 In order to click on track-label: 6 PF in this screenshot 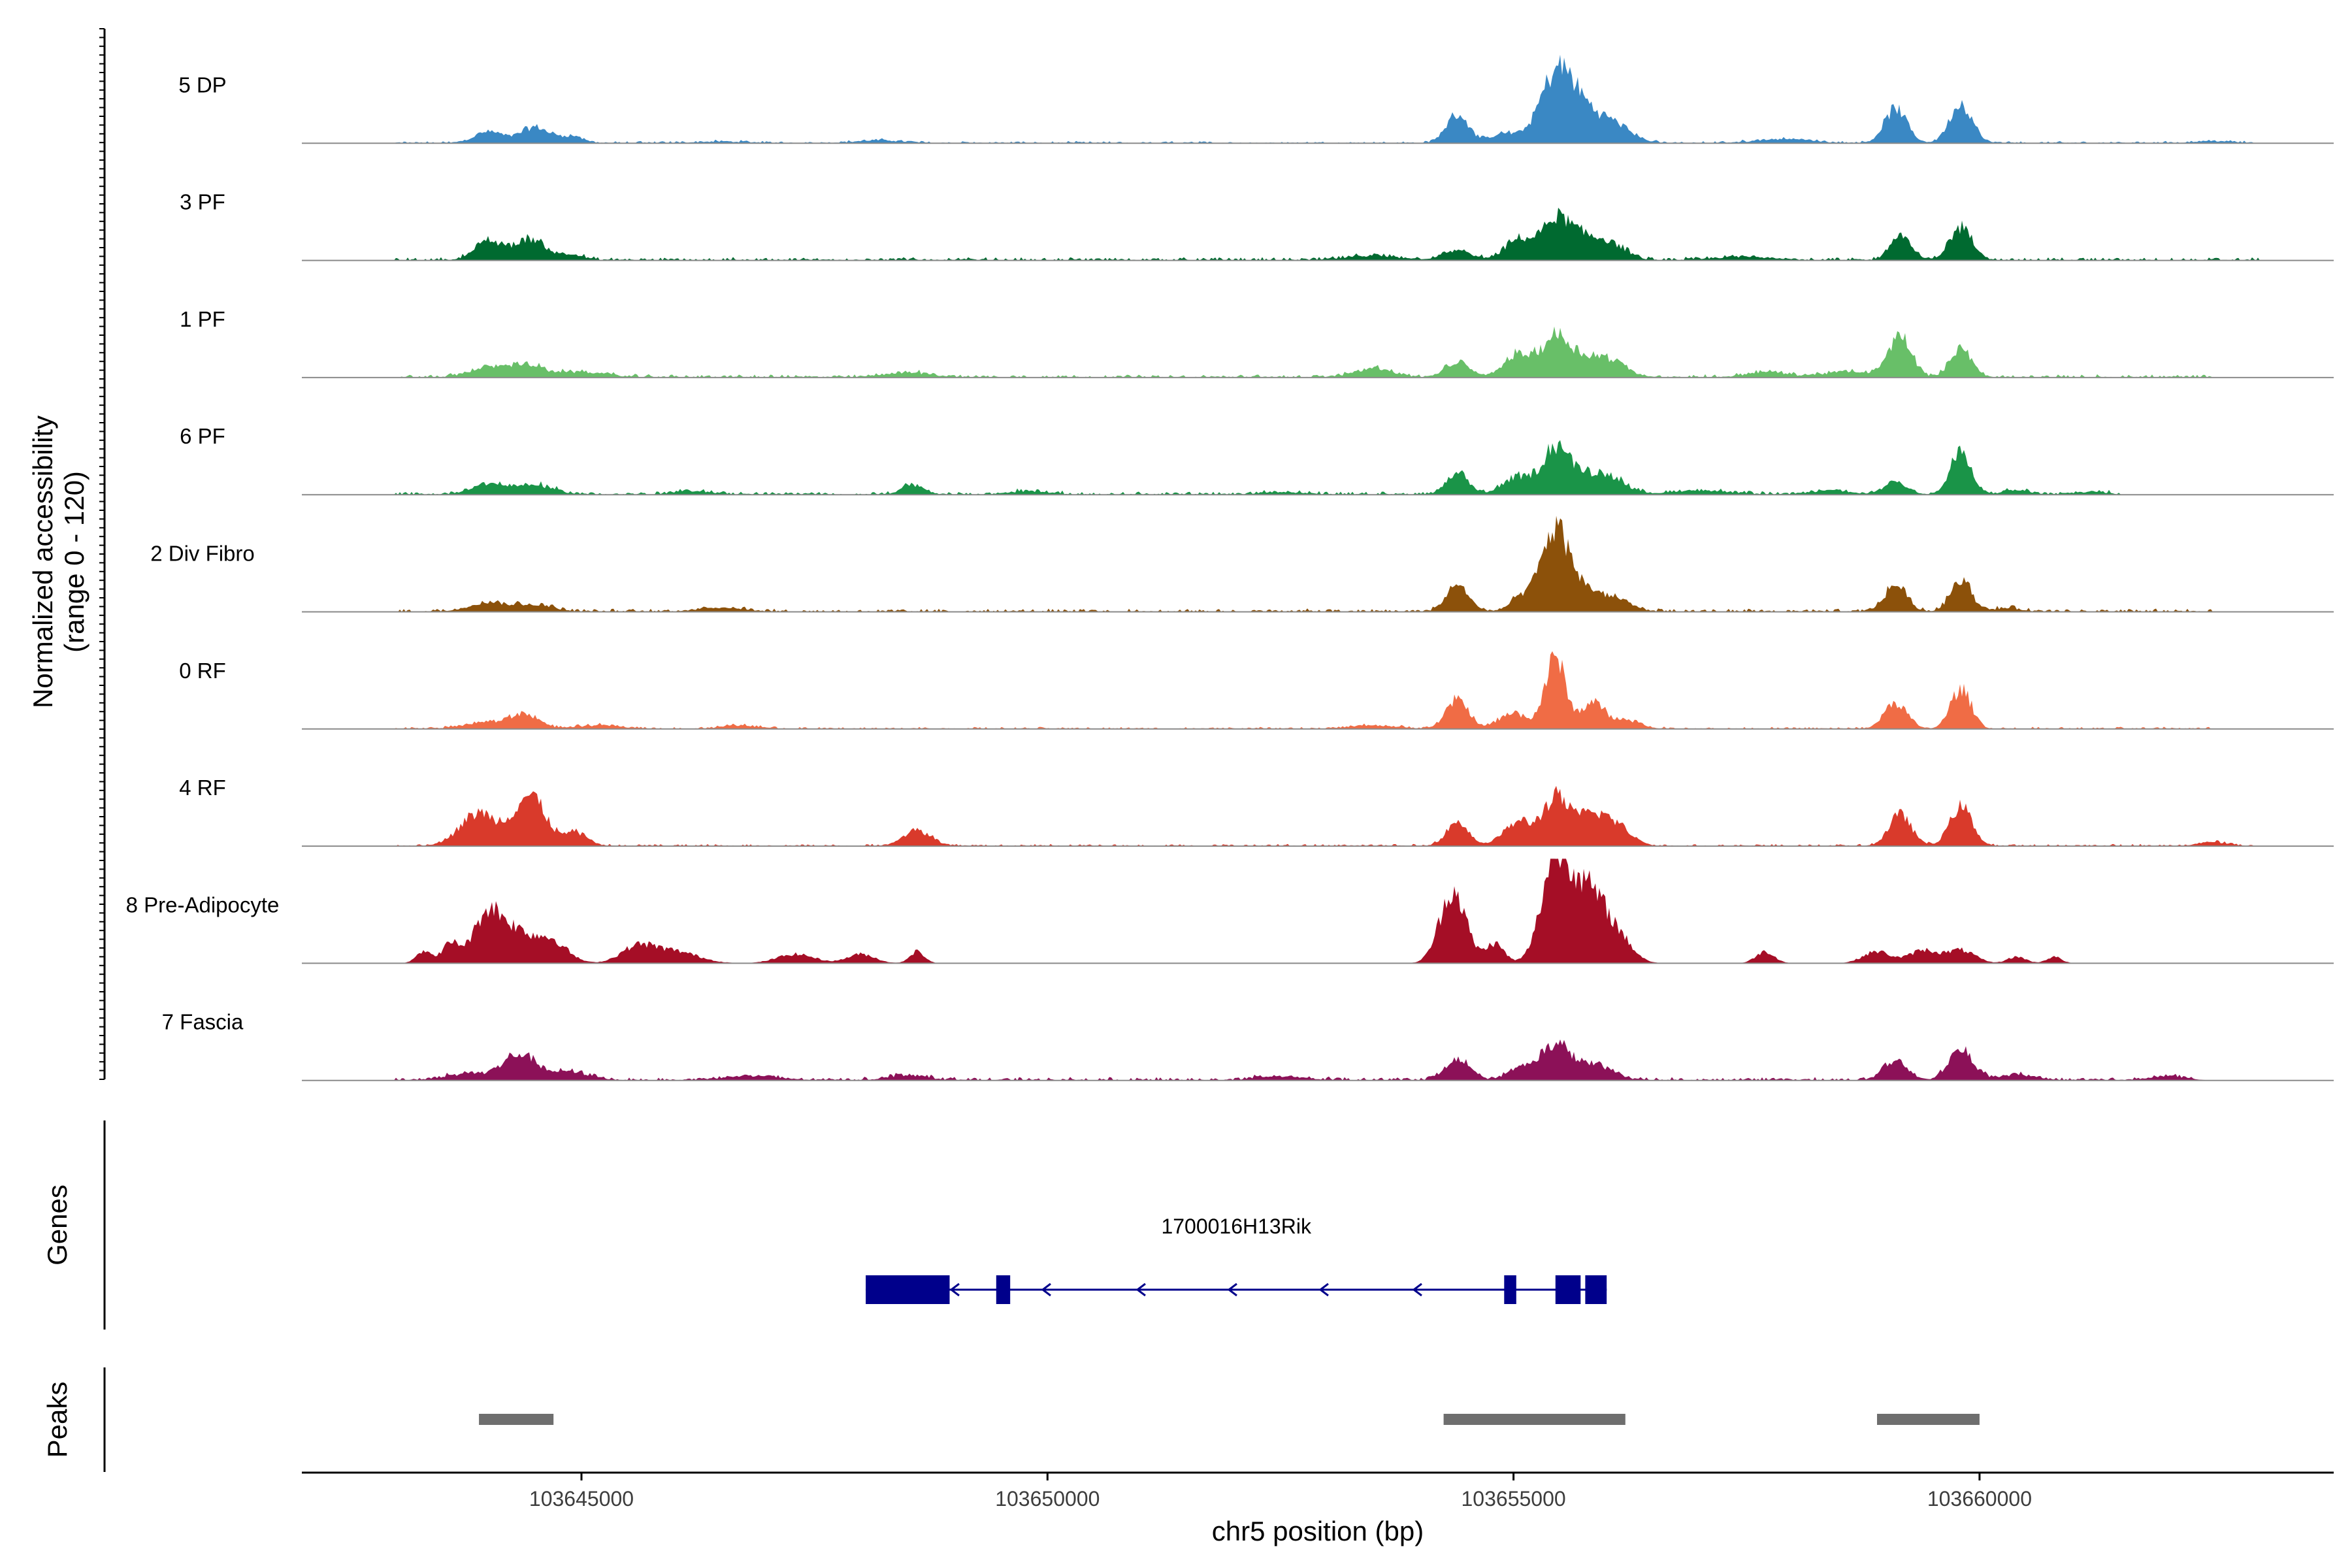, I will do `click(202, 436)`.